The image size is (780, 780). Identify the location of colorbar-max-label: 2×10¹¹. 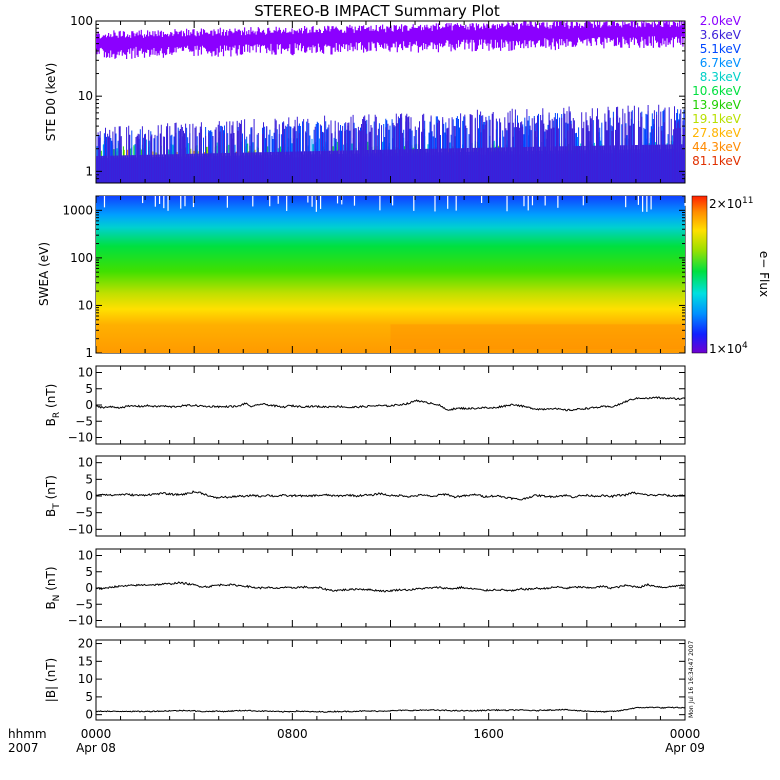
(731, 203).